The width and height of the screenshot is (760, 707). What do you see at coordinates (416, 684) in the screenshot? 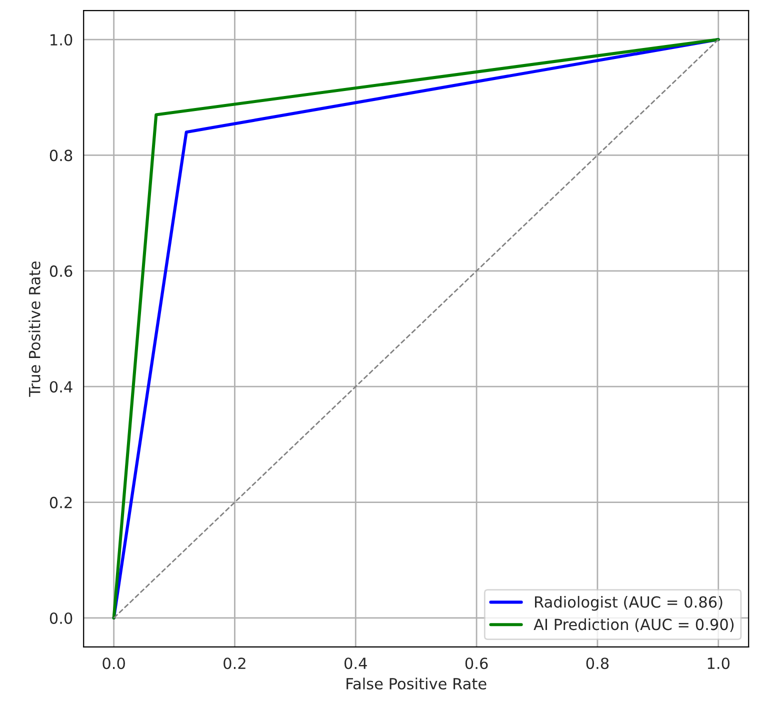
I see `x-axis-title: False Positive Rate` at bounding box center [416, 684].